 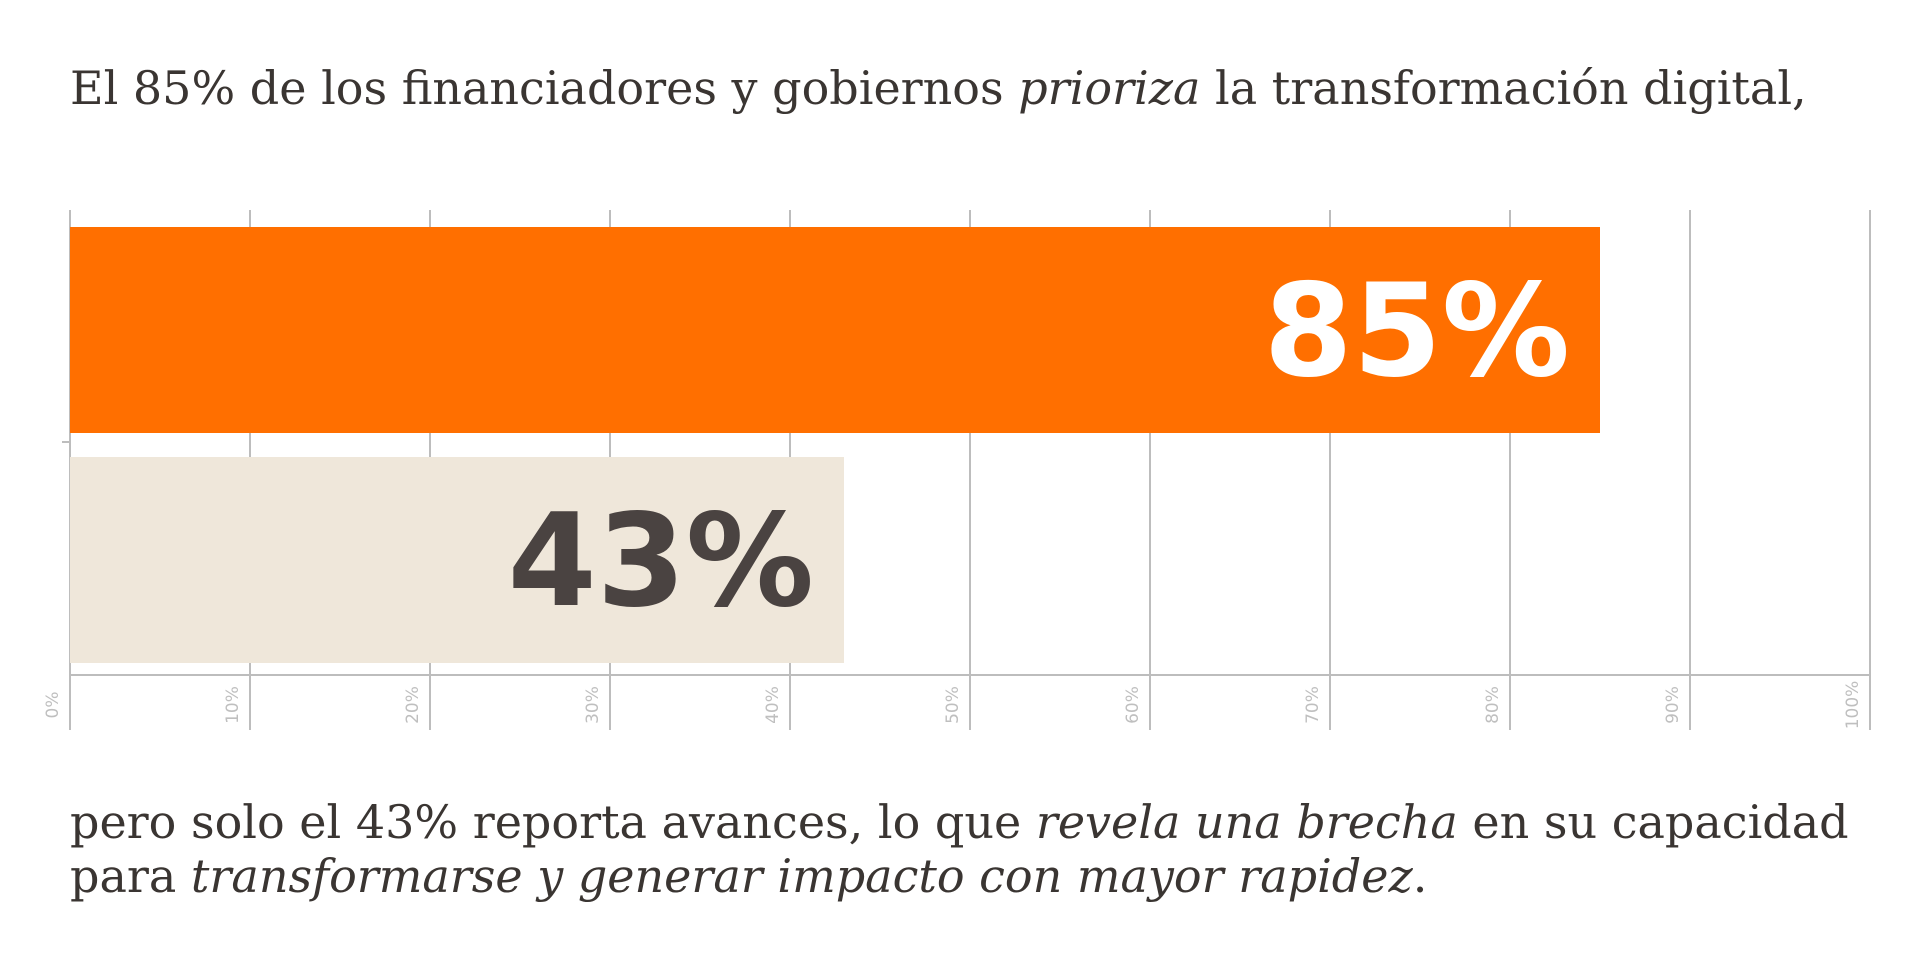 I want to click on heading-text-end: la transformación digital,, so click(x=1503, y=88).